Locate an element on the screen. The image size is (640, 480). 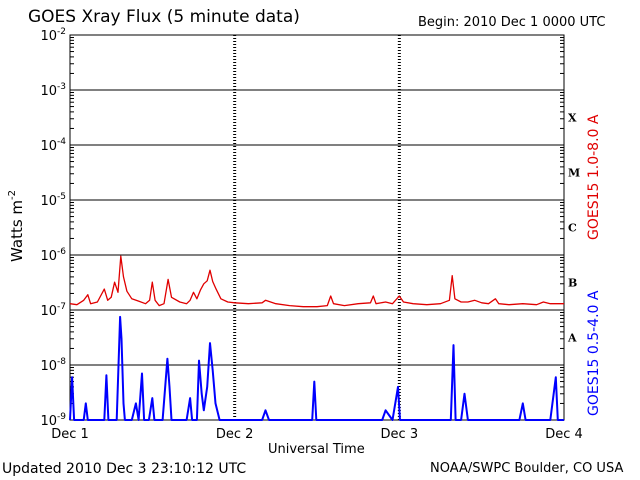
flare-class-label: X is located at coordinates (572, 118).